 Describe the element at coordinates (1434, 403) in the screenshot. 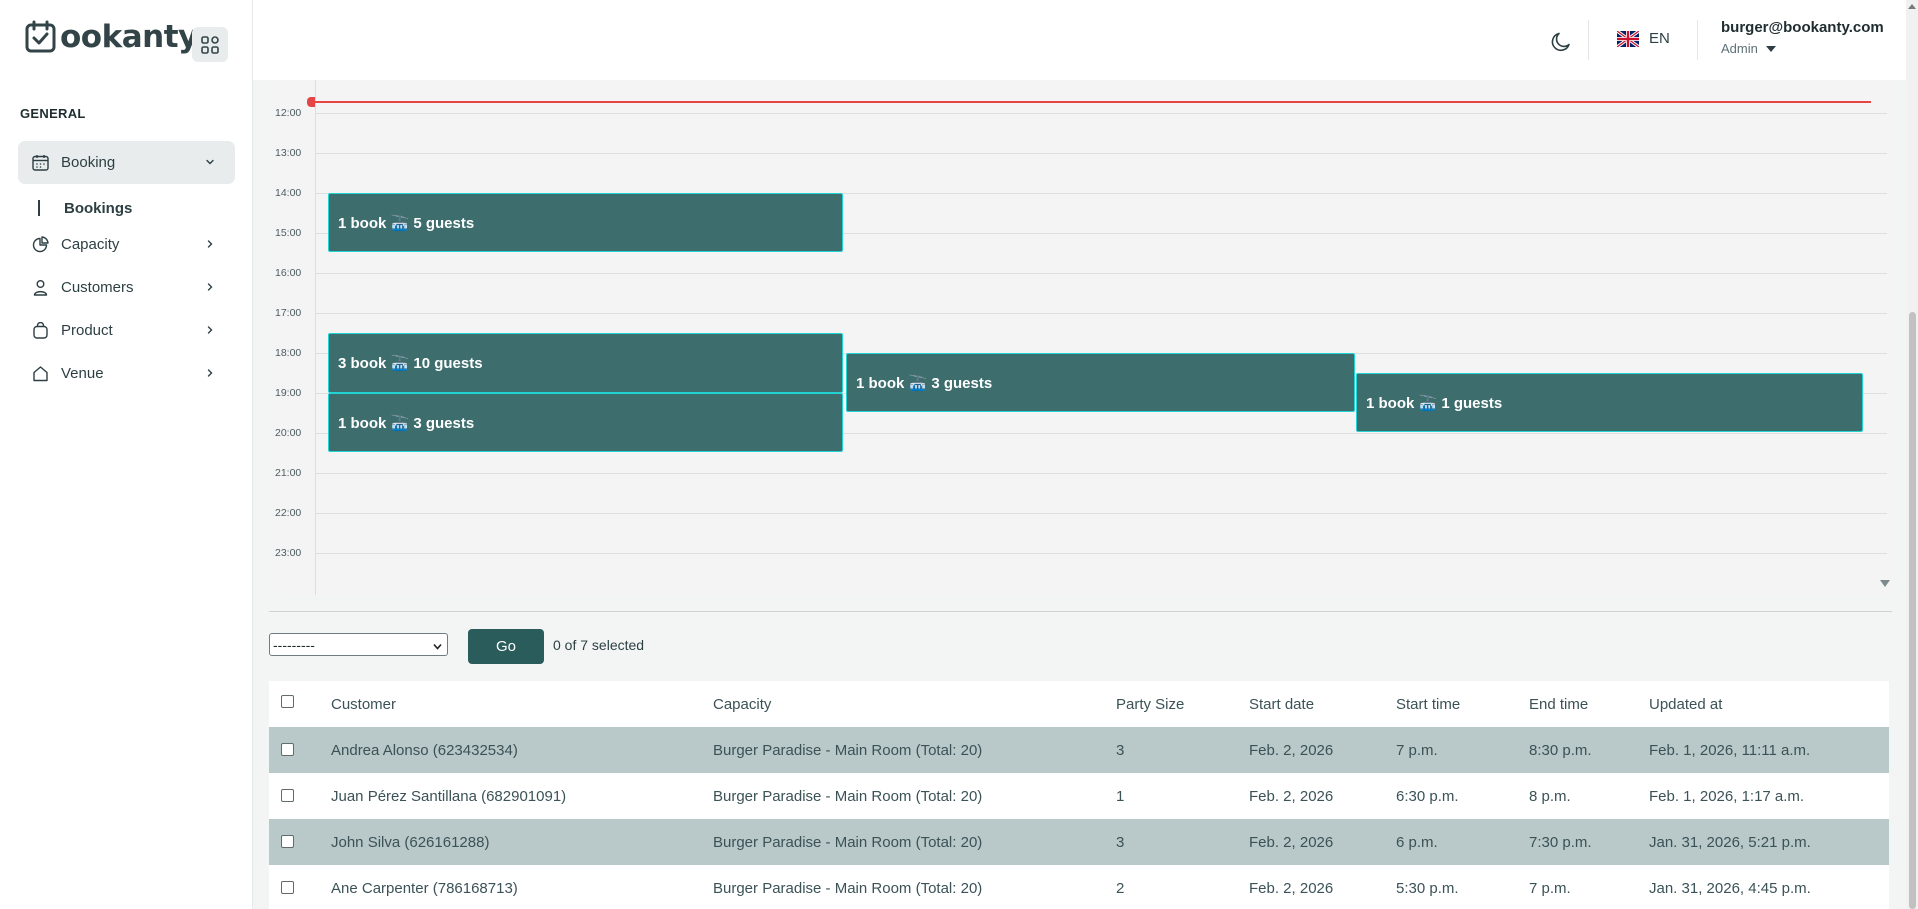

I see `event-label: 1 book 🚠 1 guests` at that location.